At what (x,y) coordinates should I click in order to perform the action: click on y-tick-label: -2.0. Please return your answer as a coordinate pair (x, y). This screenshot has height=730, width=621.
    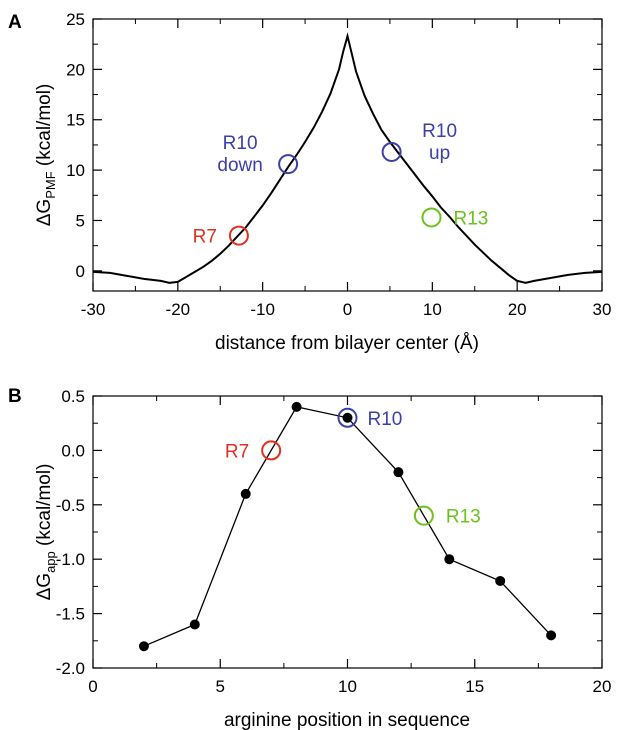
    Looking at the image, I should click on (70, 668).